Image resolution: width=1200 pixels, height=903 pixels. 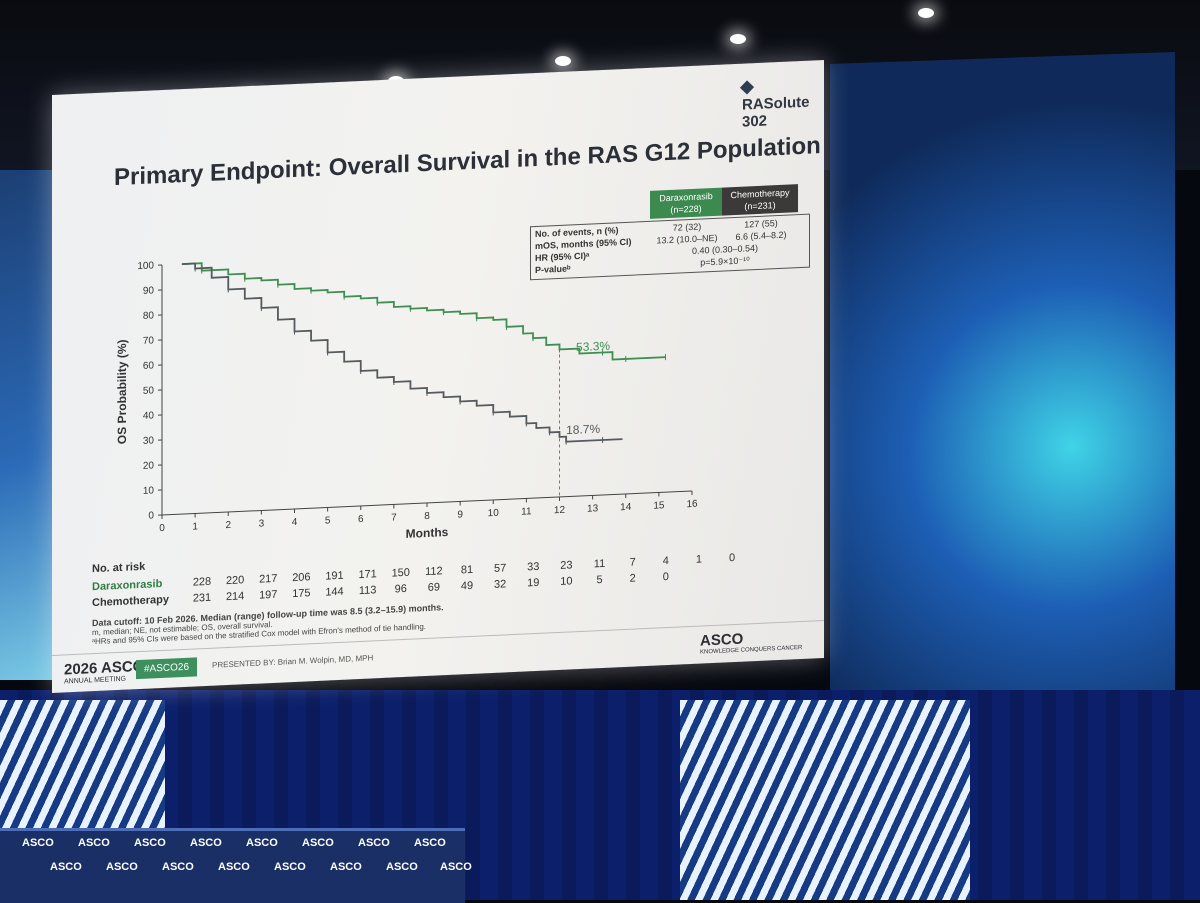 I want to click on km-curve-daraxonrasib, so click(x=424, y=310).